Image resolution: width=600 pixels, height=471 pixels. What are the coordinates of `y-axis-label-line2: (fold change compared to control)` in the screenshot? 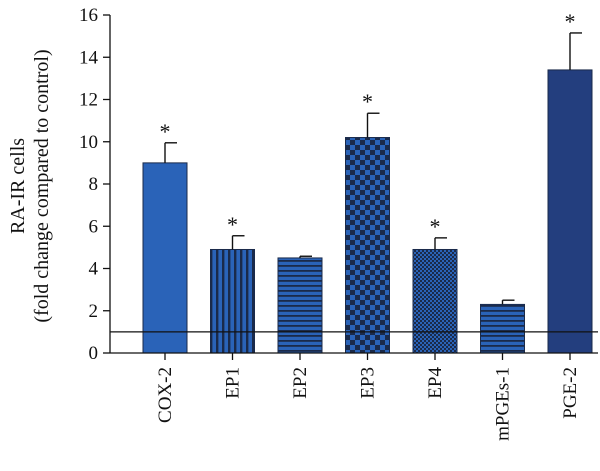 It's located at (42, 185).